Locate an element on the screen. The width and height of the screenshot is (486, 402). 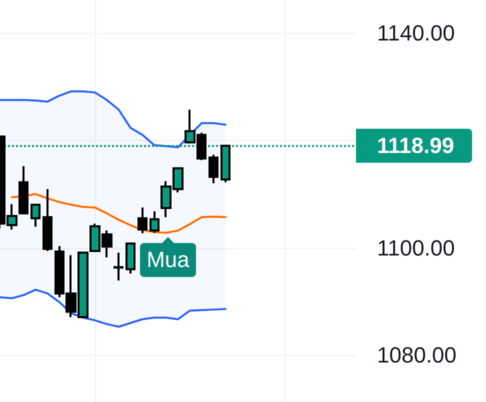
y-tick-label: 1100.00 is located at coordinates (416, 247).